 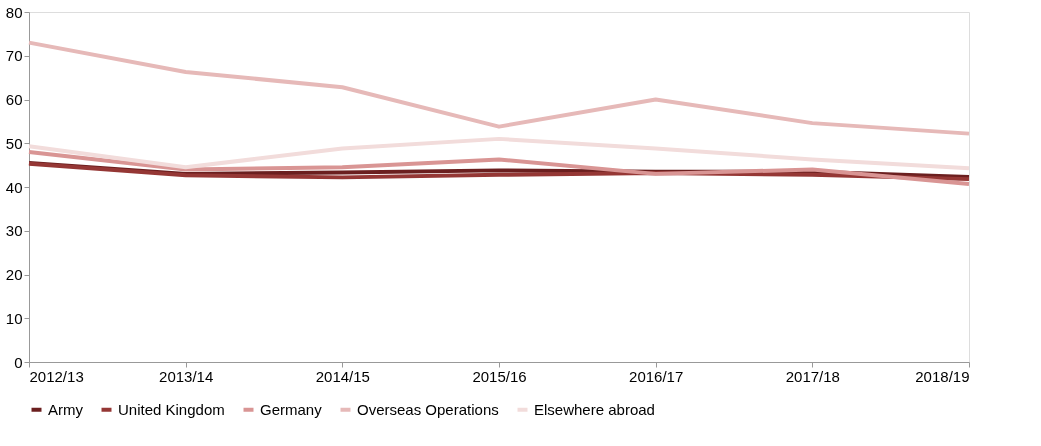 I want to click on y-tick-label: 70, so click(x=14, y=56).